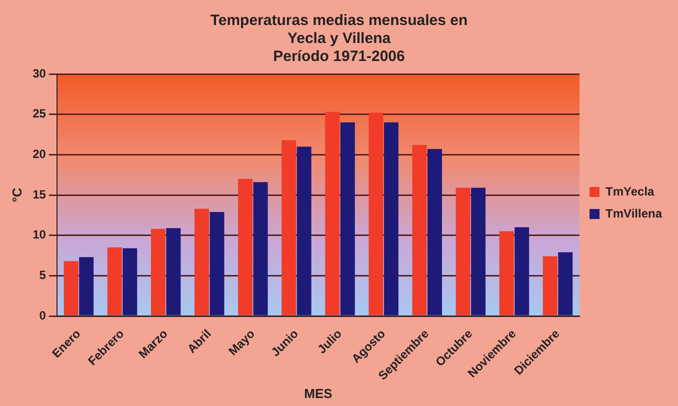 The width and height of the screenshot is (678, 406). What do you see at coordinates (42, 275) in the screenshot?
I see `y-tick-label: 5` at bounding box center [42, 275].